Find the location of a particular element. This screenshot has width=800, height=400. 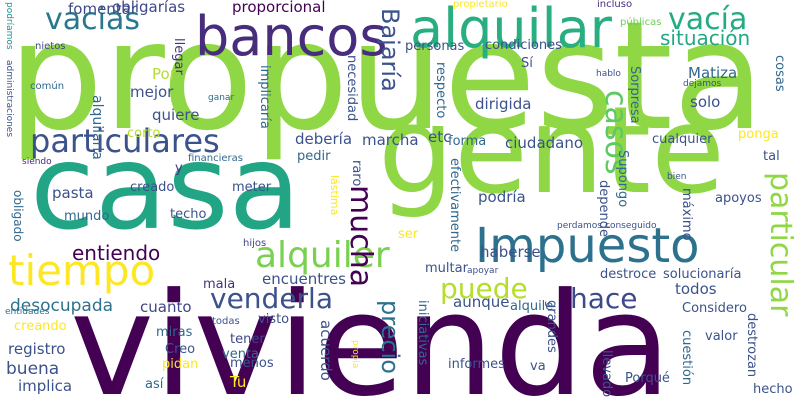

word-62: Tu is located at coordinates (238, 382).